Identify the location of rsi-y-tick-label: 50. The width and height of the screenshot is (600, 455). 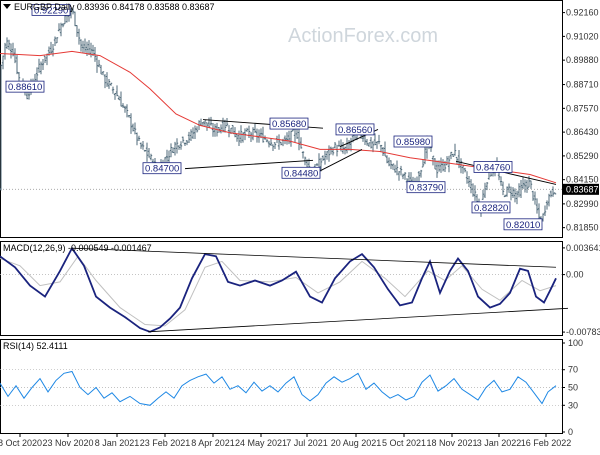
(573, 388).